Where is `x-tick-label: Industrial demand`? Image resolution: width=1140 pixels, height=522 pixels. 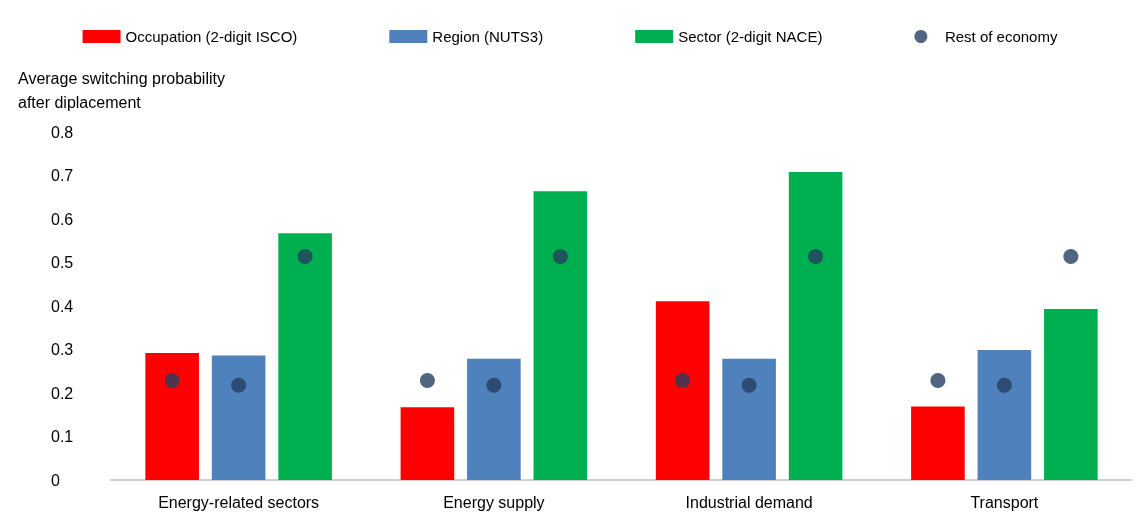
x-tick-label: Industrial demand is located at coordinates (749, 502).